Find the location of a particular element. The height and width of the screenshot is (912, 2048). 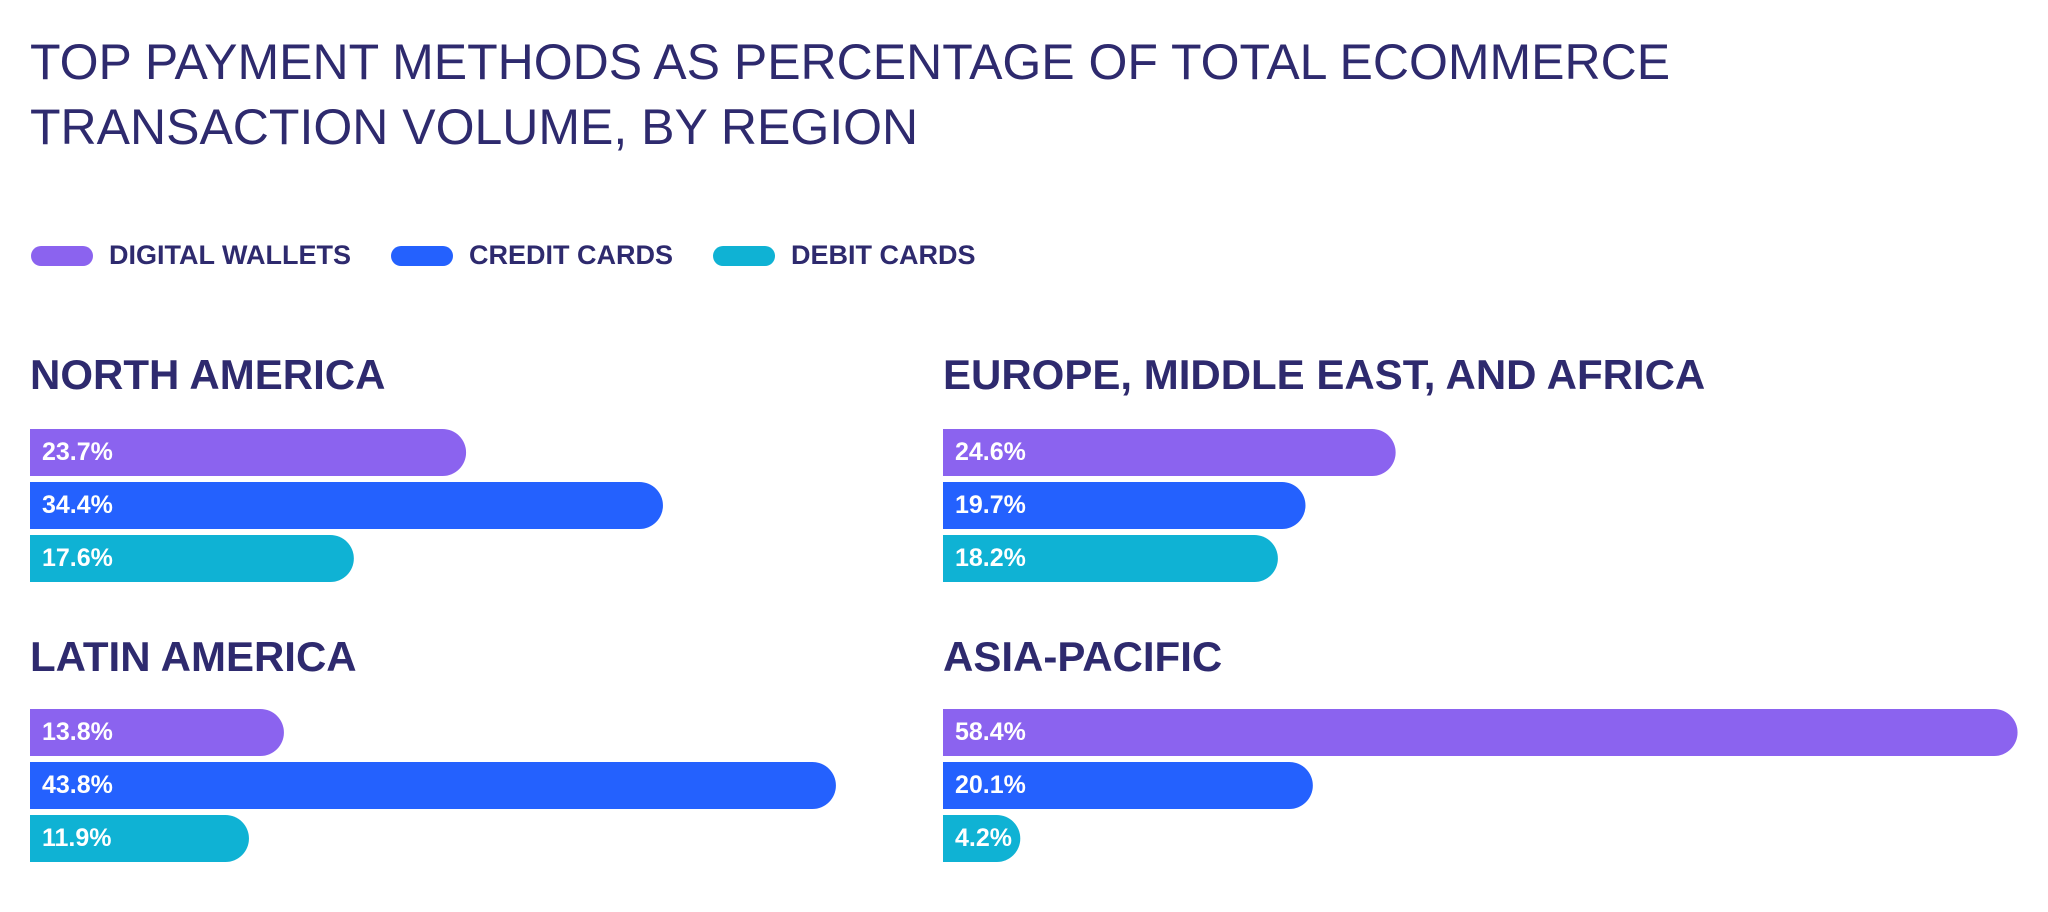

value-label: 18.2% is located at coordinates (990, 558).